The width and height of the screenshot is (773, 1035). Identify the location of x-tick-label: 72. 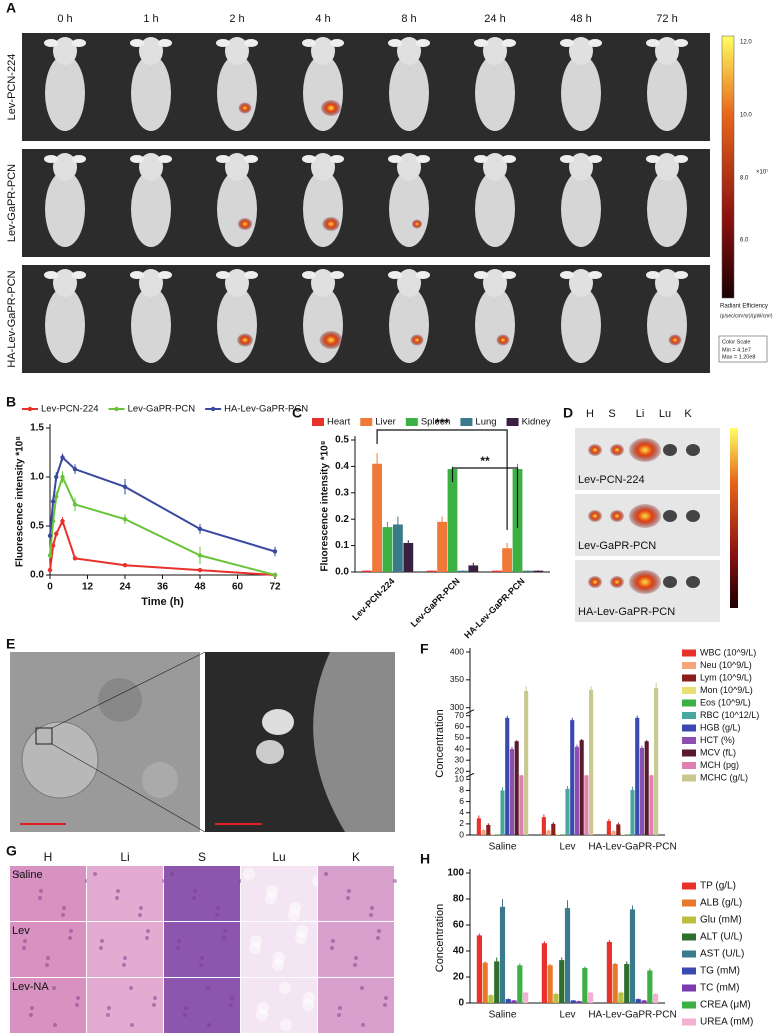
(275, 587).